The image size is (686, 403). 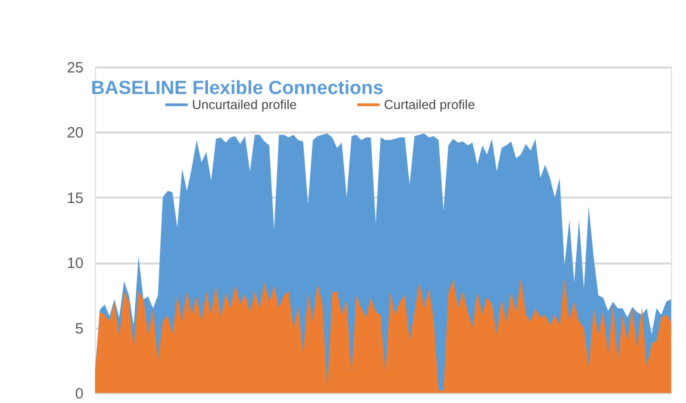 I want to click on y-tick-label: 25, so click(x=75, y=68).